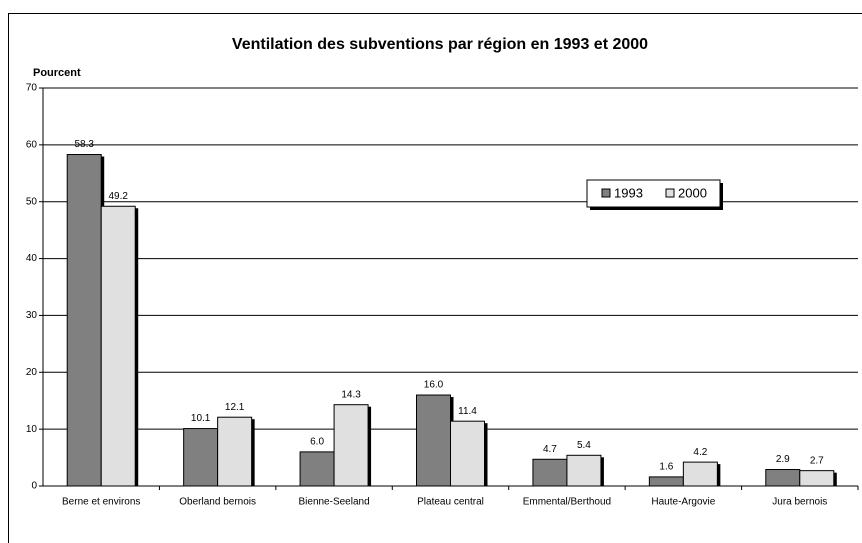  Describe the element at coordinates (32, 144) in the screenshot. I see `y-tick-label: 60` at that location.